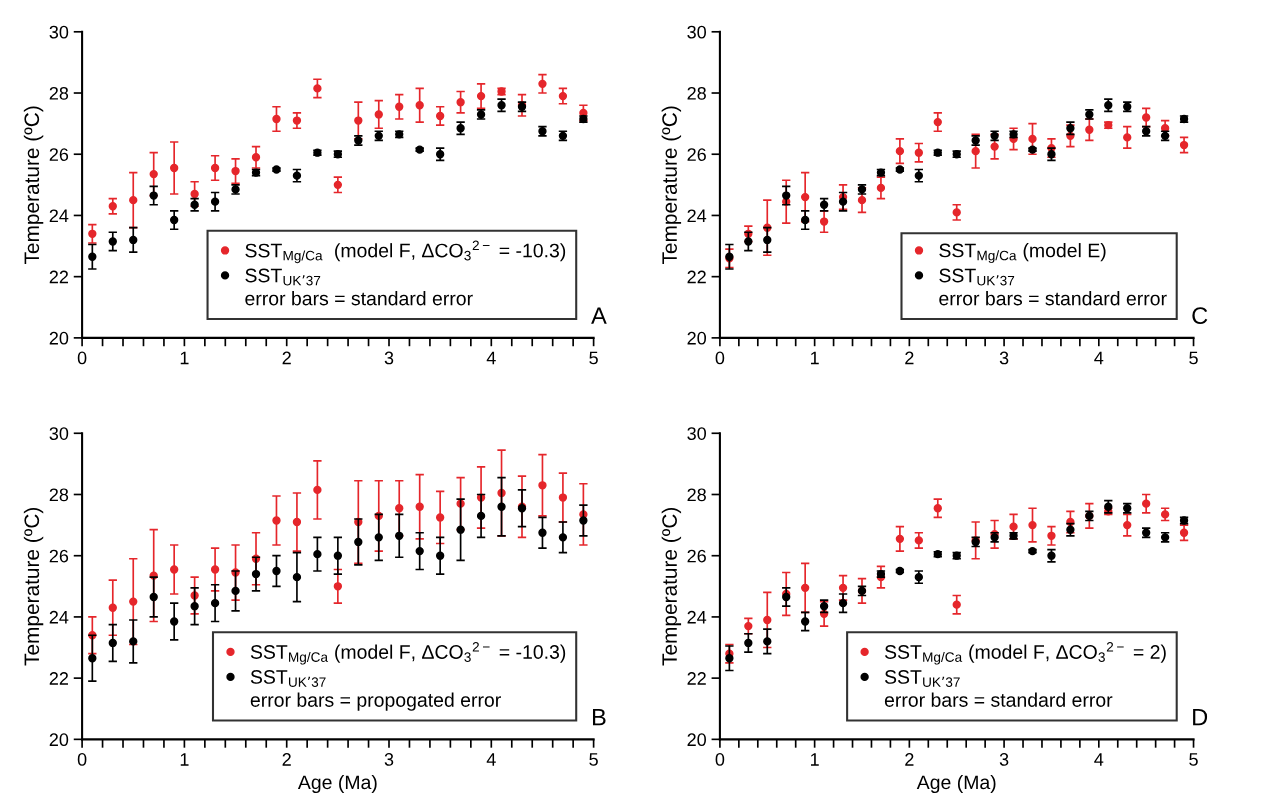 This screenshot has height=795, width=1263. I want to click on annotation: A, so click(599, 315).